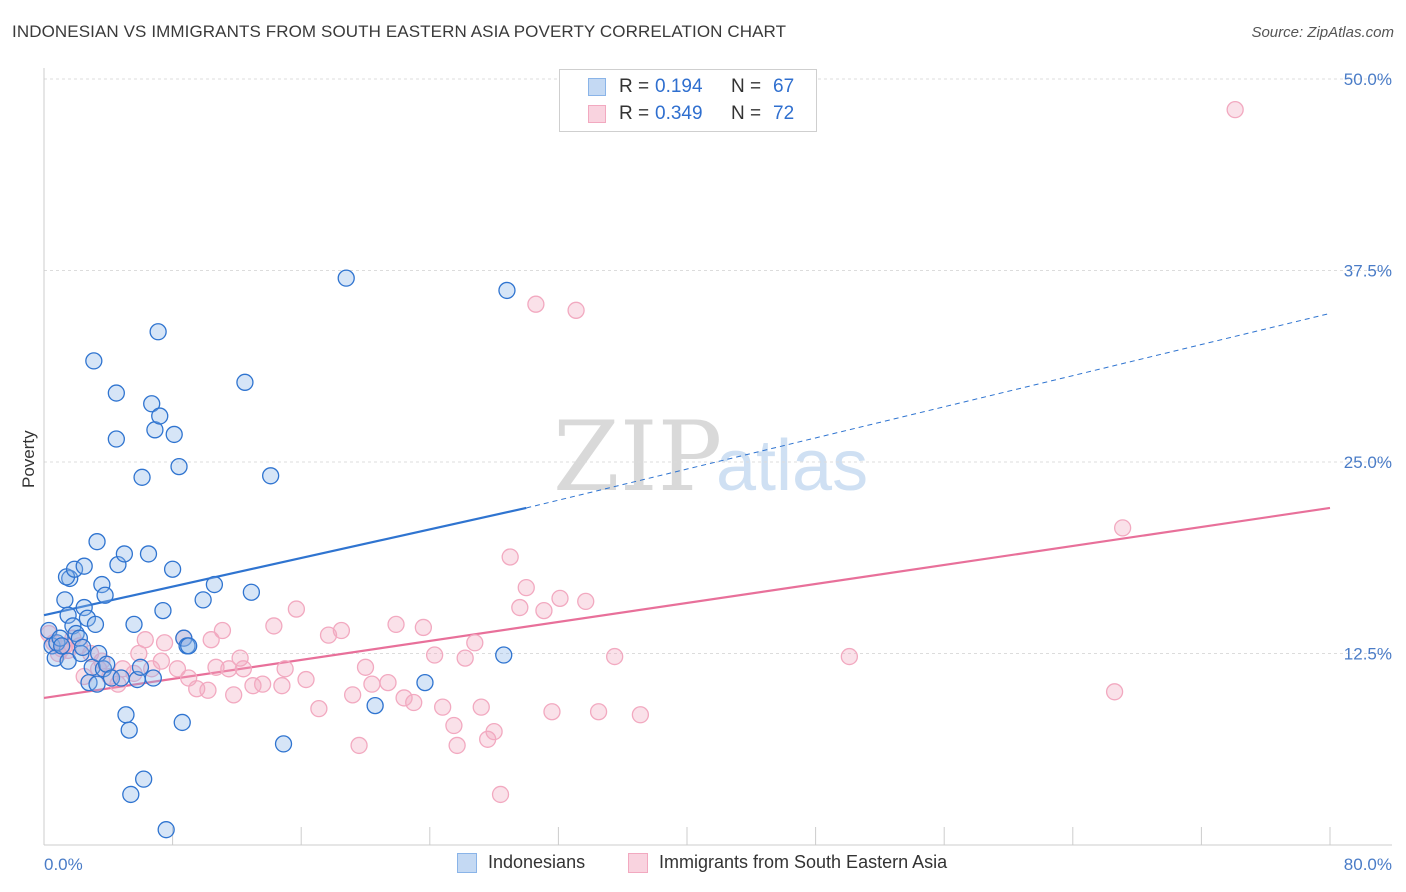  I want to click on x-tick-label: 80.0%, so click(1368, 864).